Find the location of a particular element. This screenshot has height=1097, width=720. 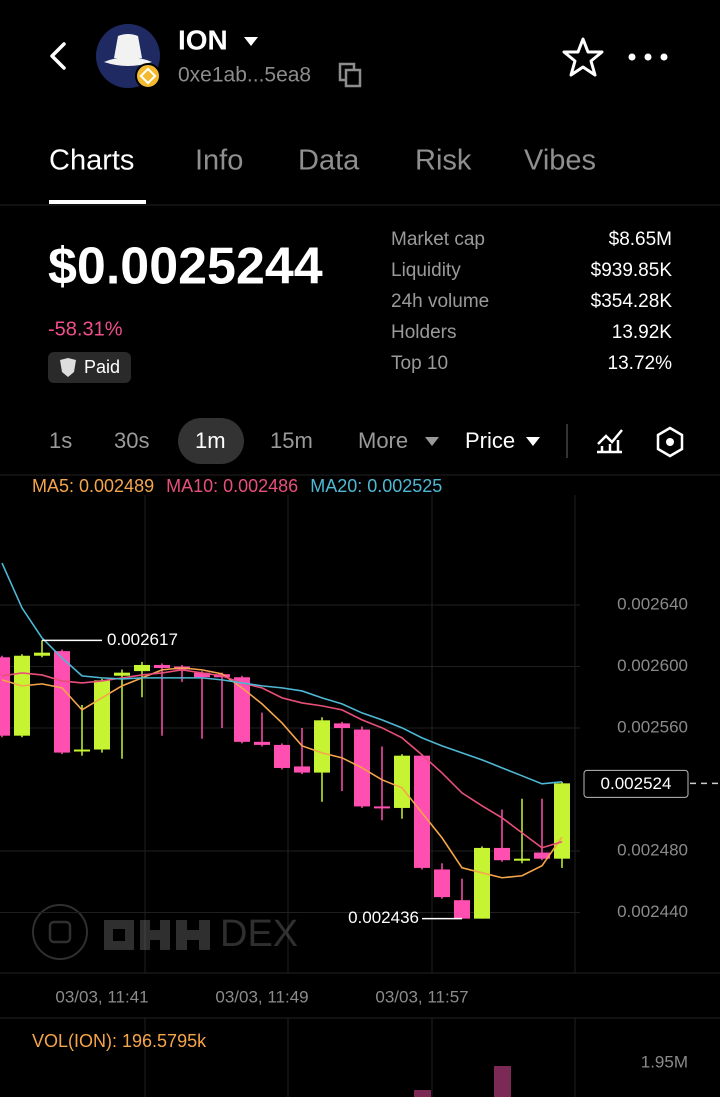

high-annotation: 0.002617 is located at coordinates (142, 639).